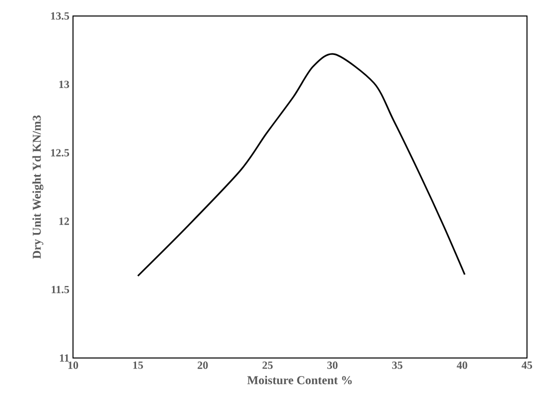  I want to click on y-tick-label: 13, so click(64, 84).